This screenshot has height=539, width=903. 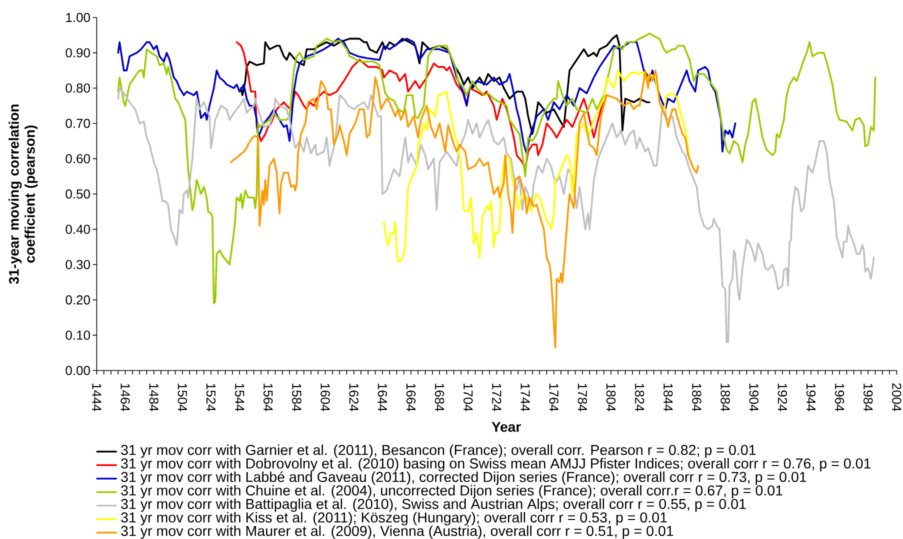 What do you see at coordinates (811, 398) in the screenshot?
I see `x-tick-label: 1944` at bounding box center [811, 398].